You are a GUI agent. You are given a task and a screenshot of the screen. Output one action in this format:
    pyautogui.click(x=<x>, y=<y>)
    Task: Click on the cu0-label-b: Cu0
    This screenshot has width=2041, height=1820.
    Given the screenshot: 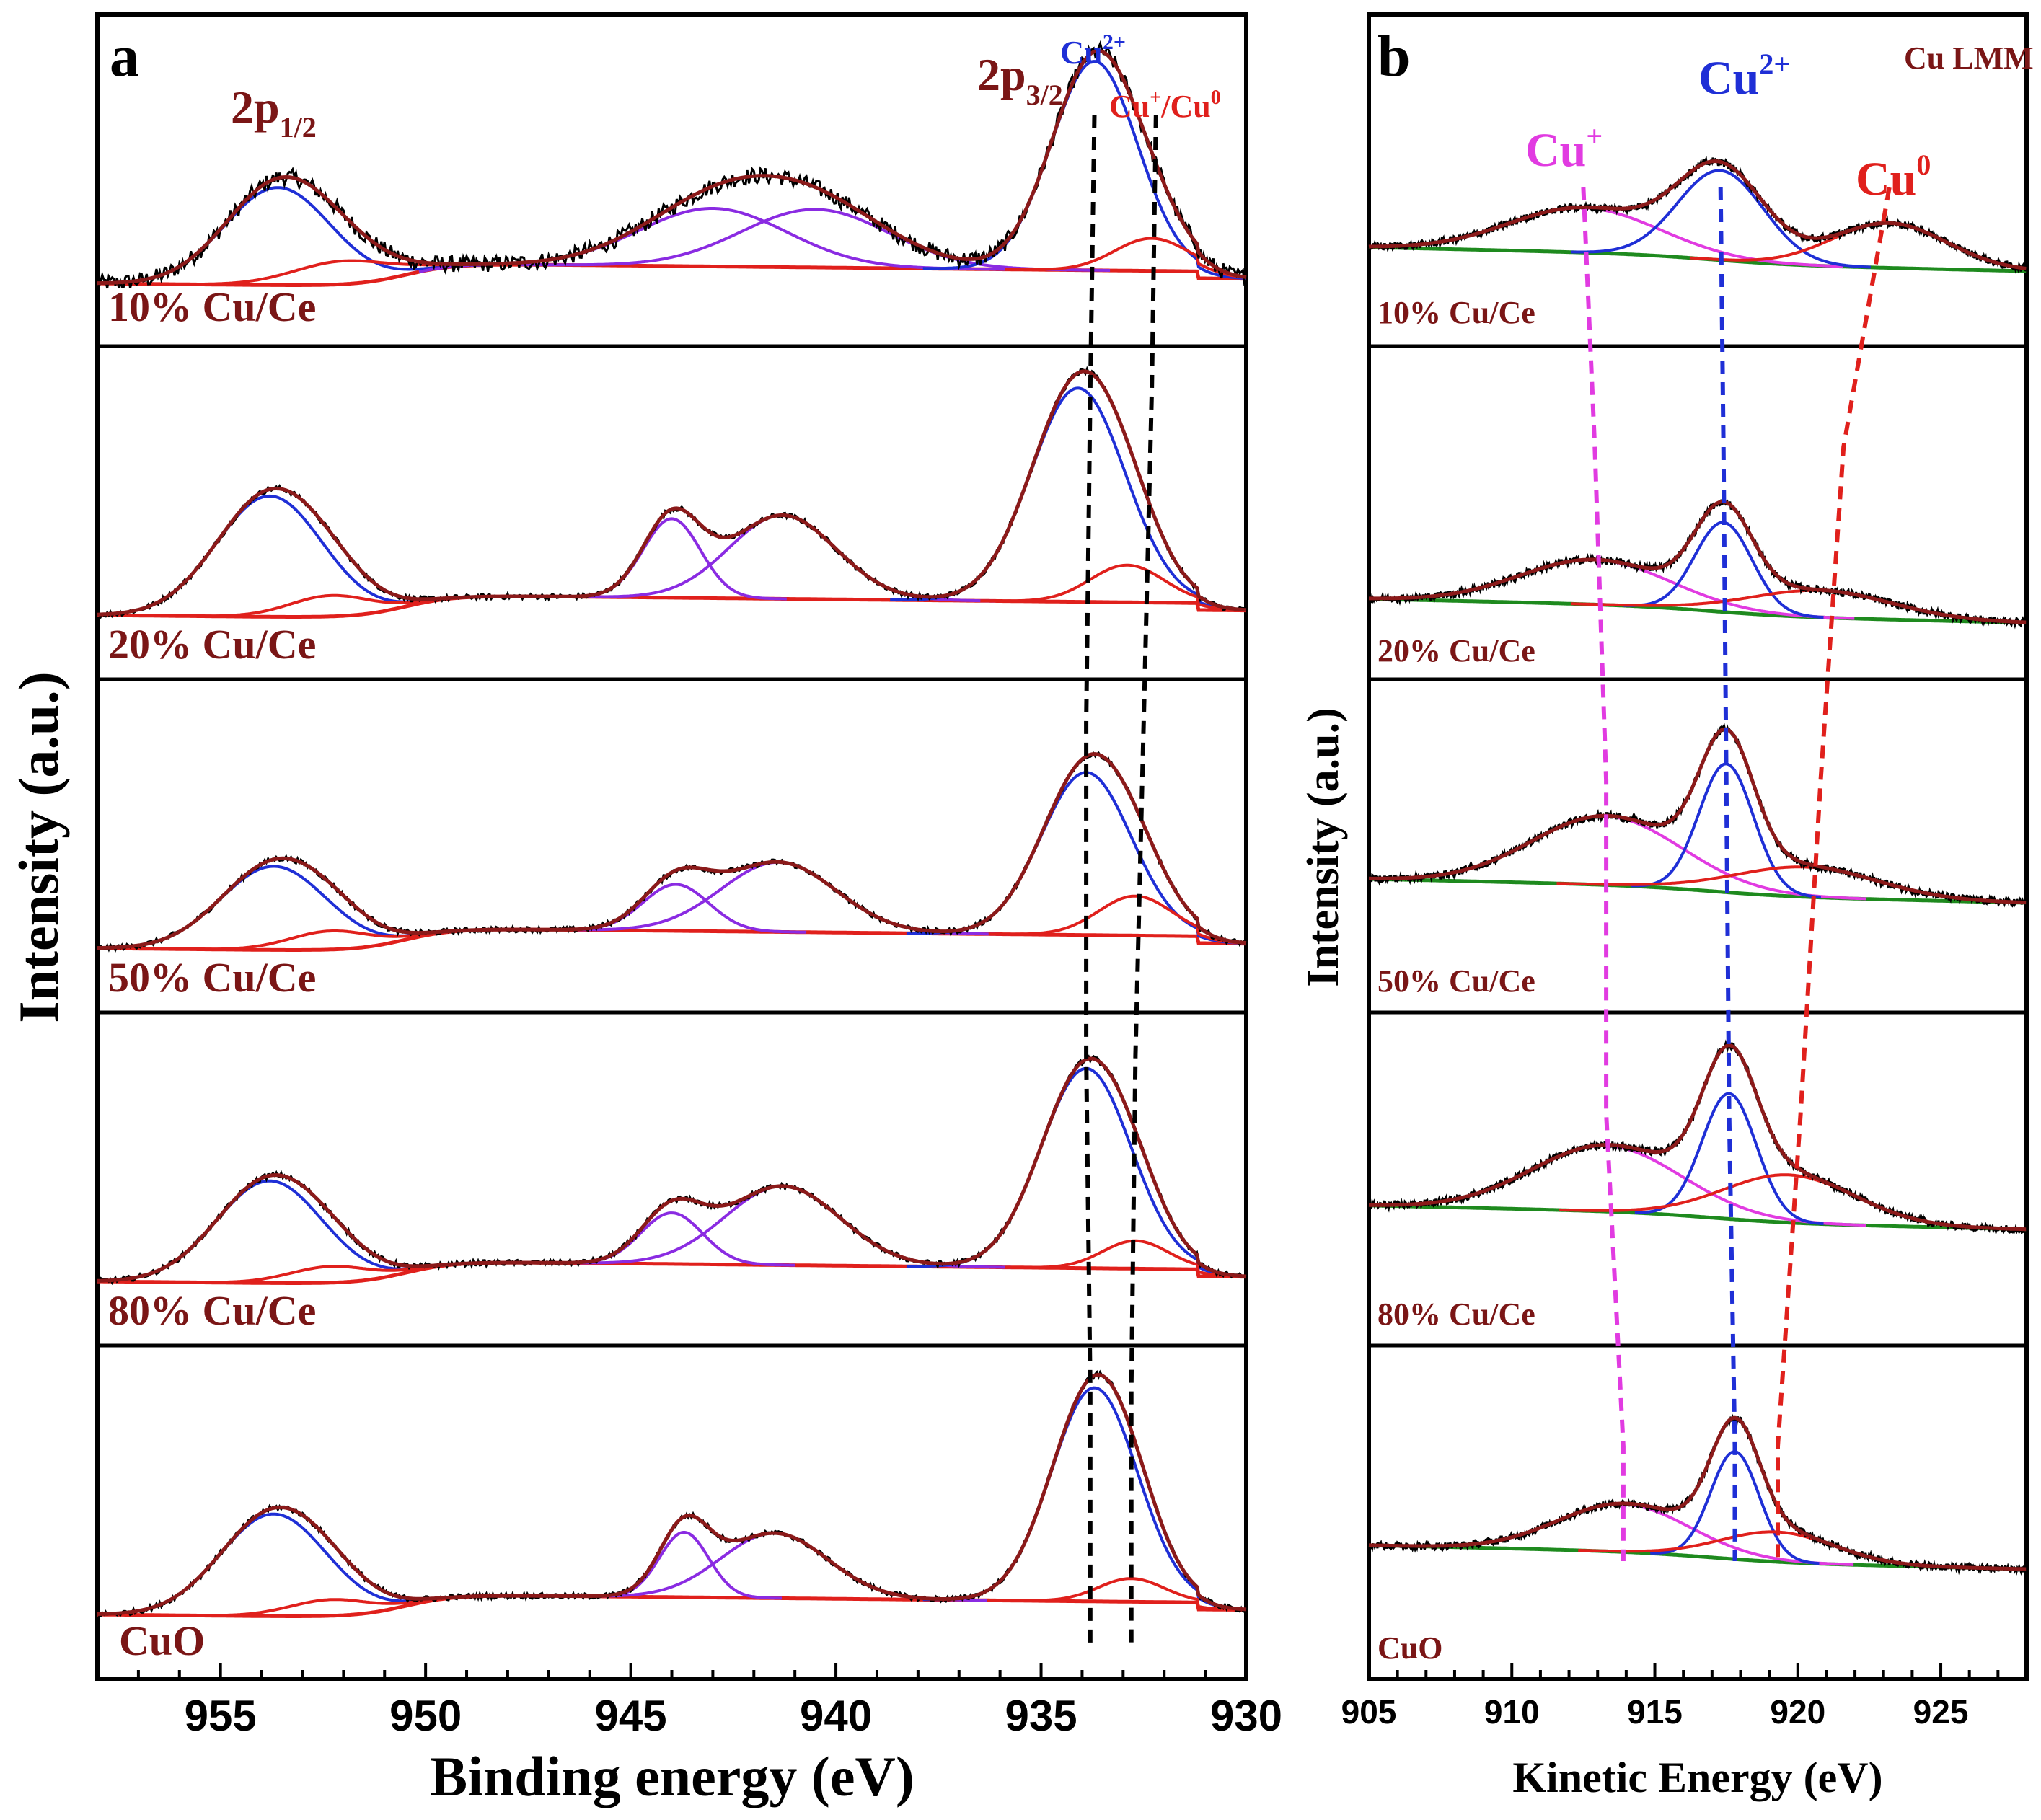 What is the action you would take?
    pyautogui.click(x=1894, y=177)
    